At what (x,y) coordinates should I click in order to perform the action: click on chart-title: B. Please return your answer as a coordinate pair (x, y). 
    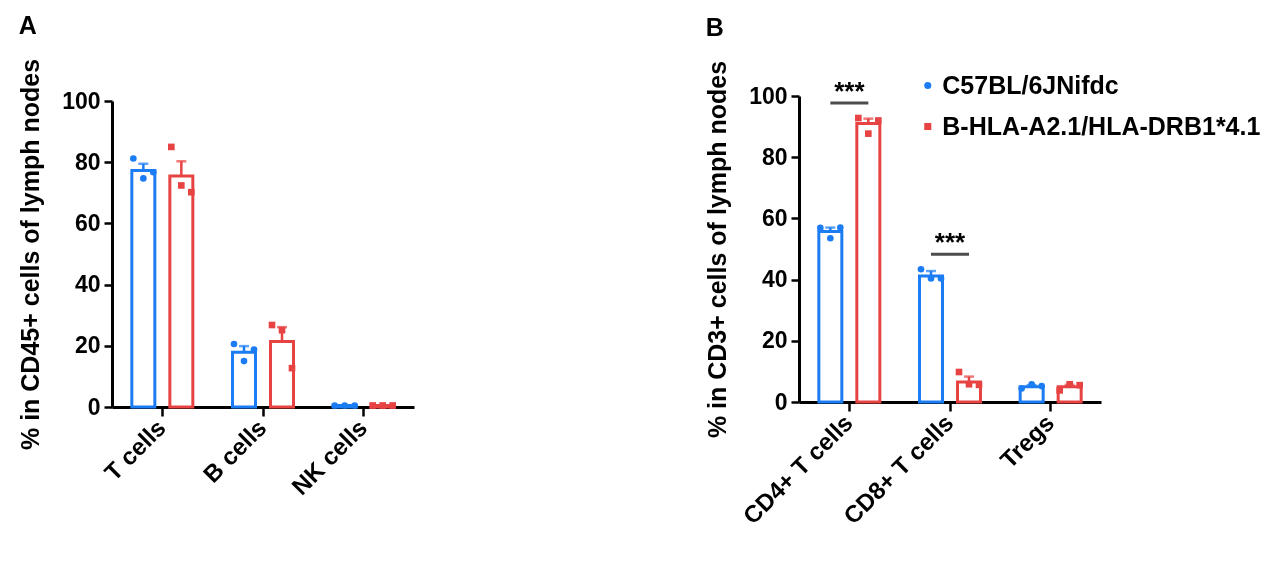
    Looking at the image, I should click on (714, 27).